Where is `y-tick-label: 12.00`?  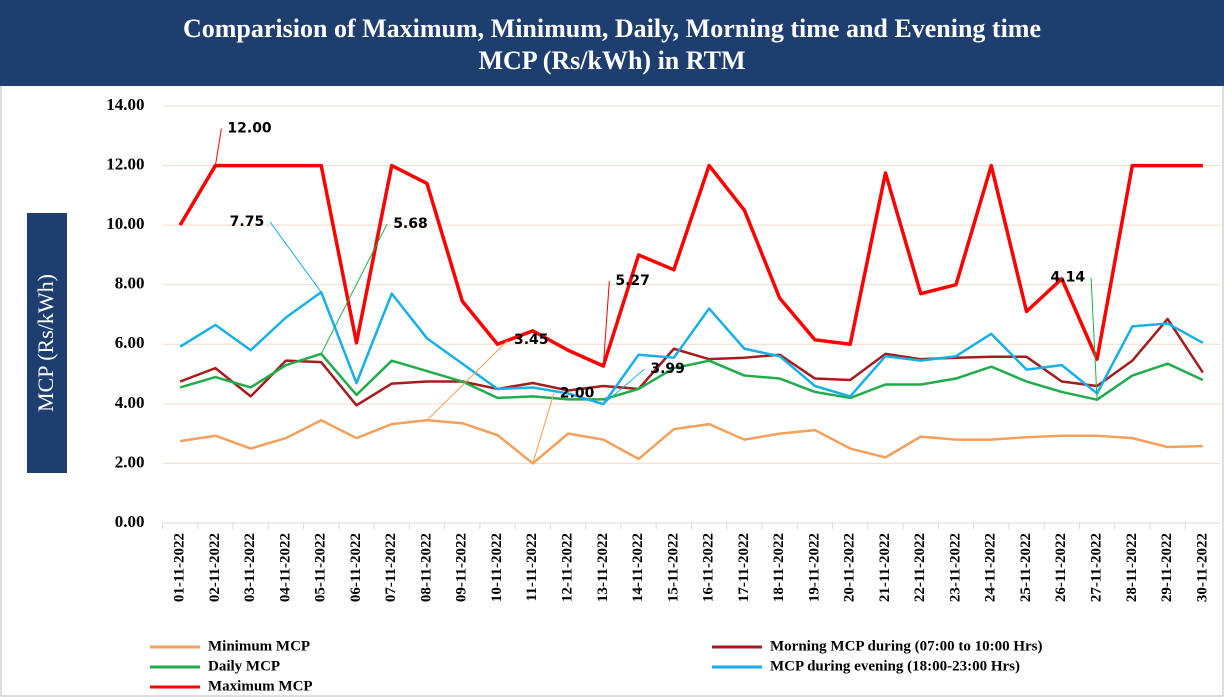
y-tick-label: 12.00 is located at coordinates (125, 163).